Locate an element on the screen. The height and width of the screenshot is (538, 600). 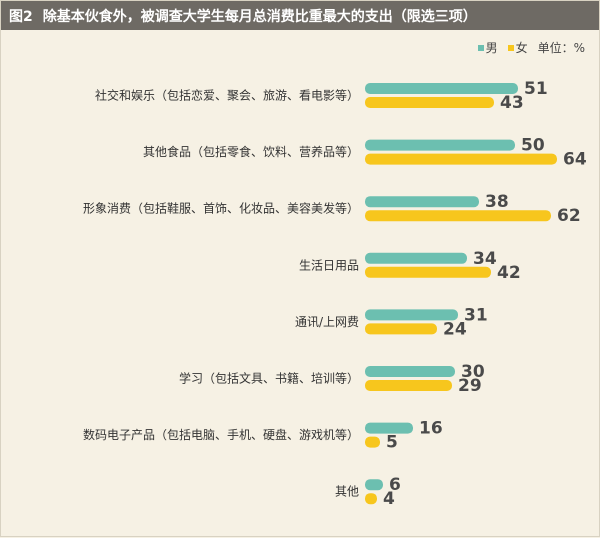
value-label-female: 29 is located at coordinates (470, 386).